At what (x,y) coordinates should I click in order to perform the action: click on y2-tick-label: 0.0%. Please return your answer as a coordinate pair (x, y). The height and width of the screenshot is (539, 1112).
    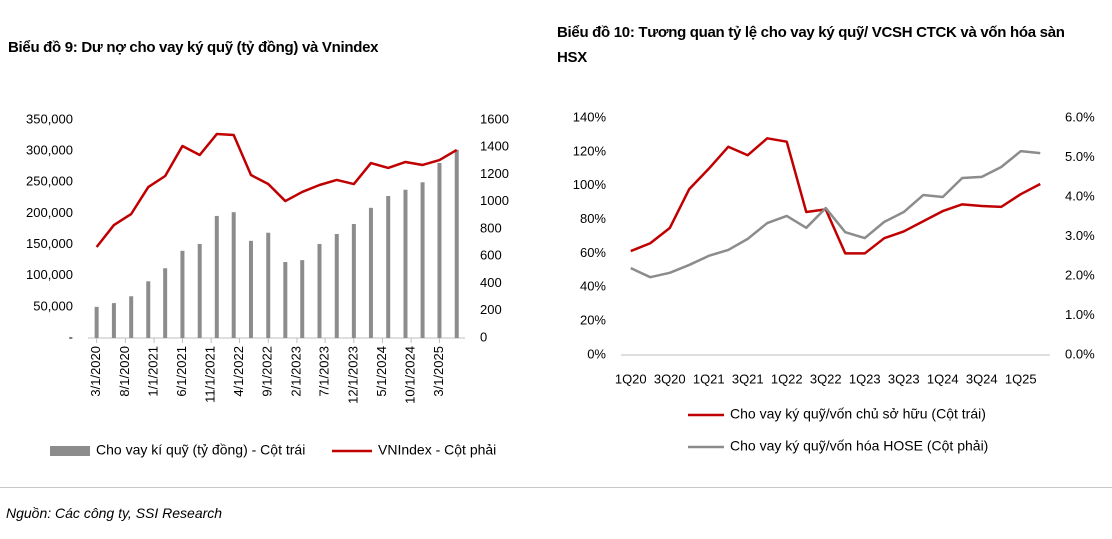
    Looking at the image, I should click on (1080, 353).